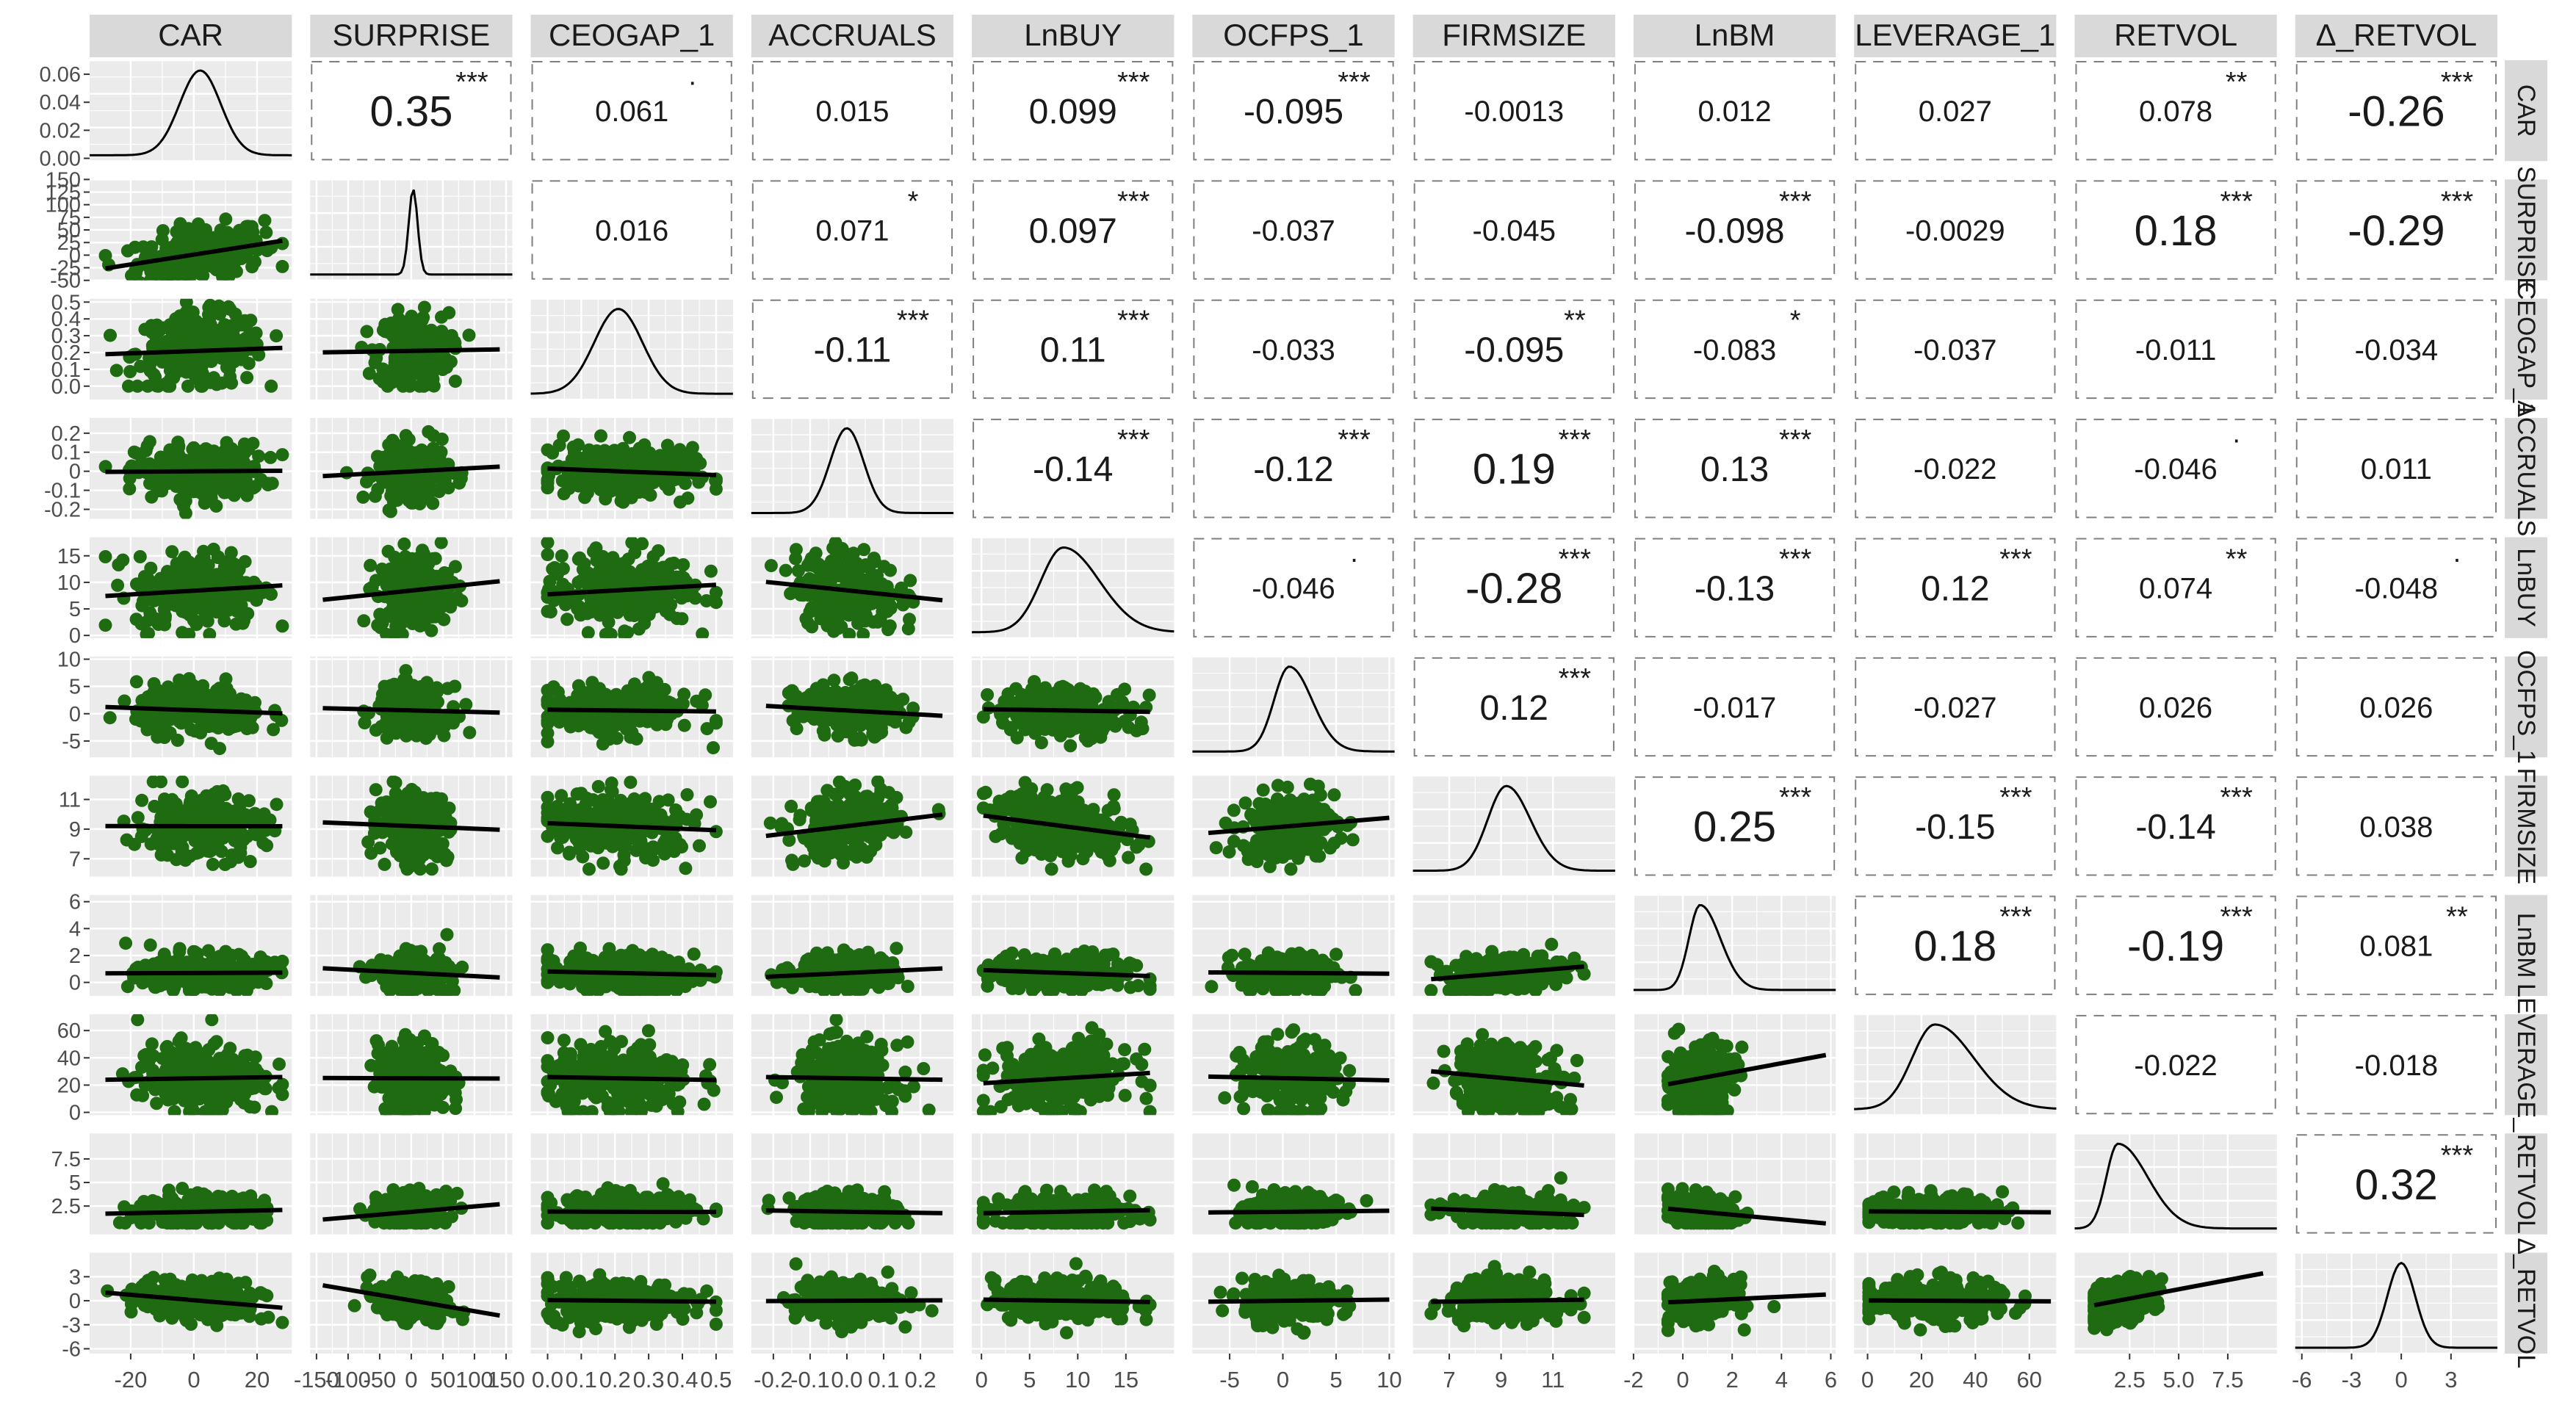 Image resolution: width=2576 pixels, height=1405 pixels. Describe the element at coordinates (852, 230) in the screenshot. I see `correlation-value: 0.071` at that location.